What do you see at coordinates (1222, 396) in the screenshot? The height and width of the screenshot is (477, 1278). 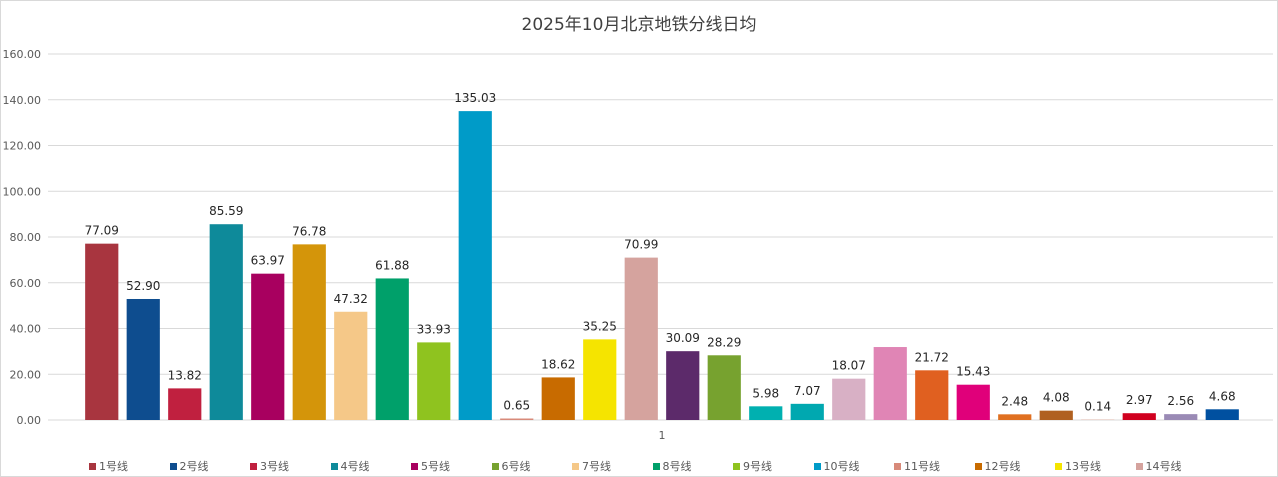 I see `data-label: 4.68` at bounding box center [1222, 396].